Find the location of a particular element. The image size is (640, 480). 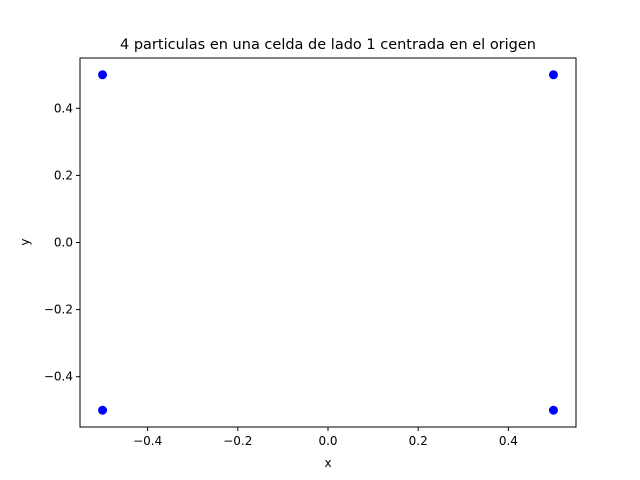

y-tick-label: 0.4 is located at coordinates (63, 108).